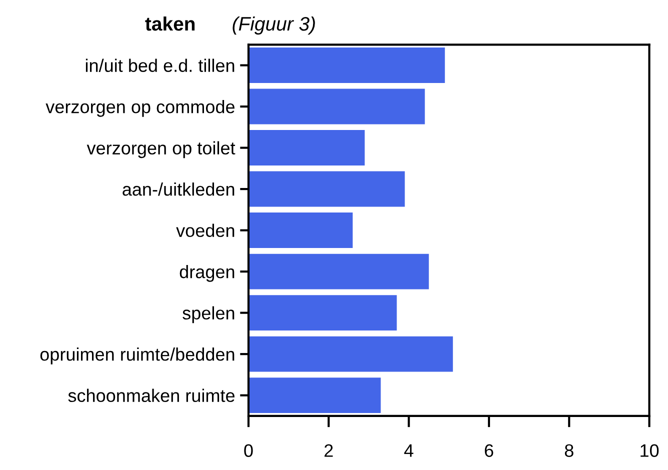  Describe the element at coordinates (207, 273) in the screenshot. I see `y-tick-label: dragen` at that location.